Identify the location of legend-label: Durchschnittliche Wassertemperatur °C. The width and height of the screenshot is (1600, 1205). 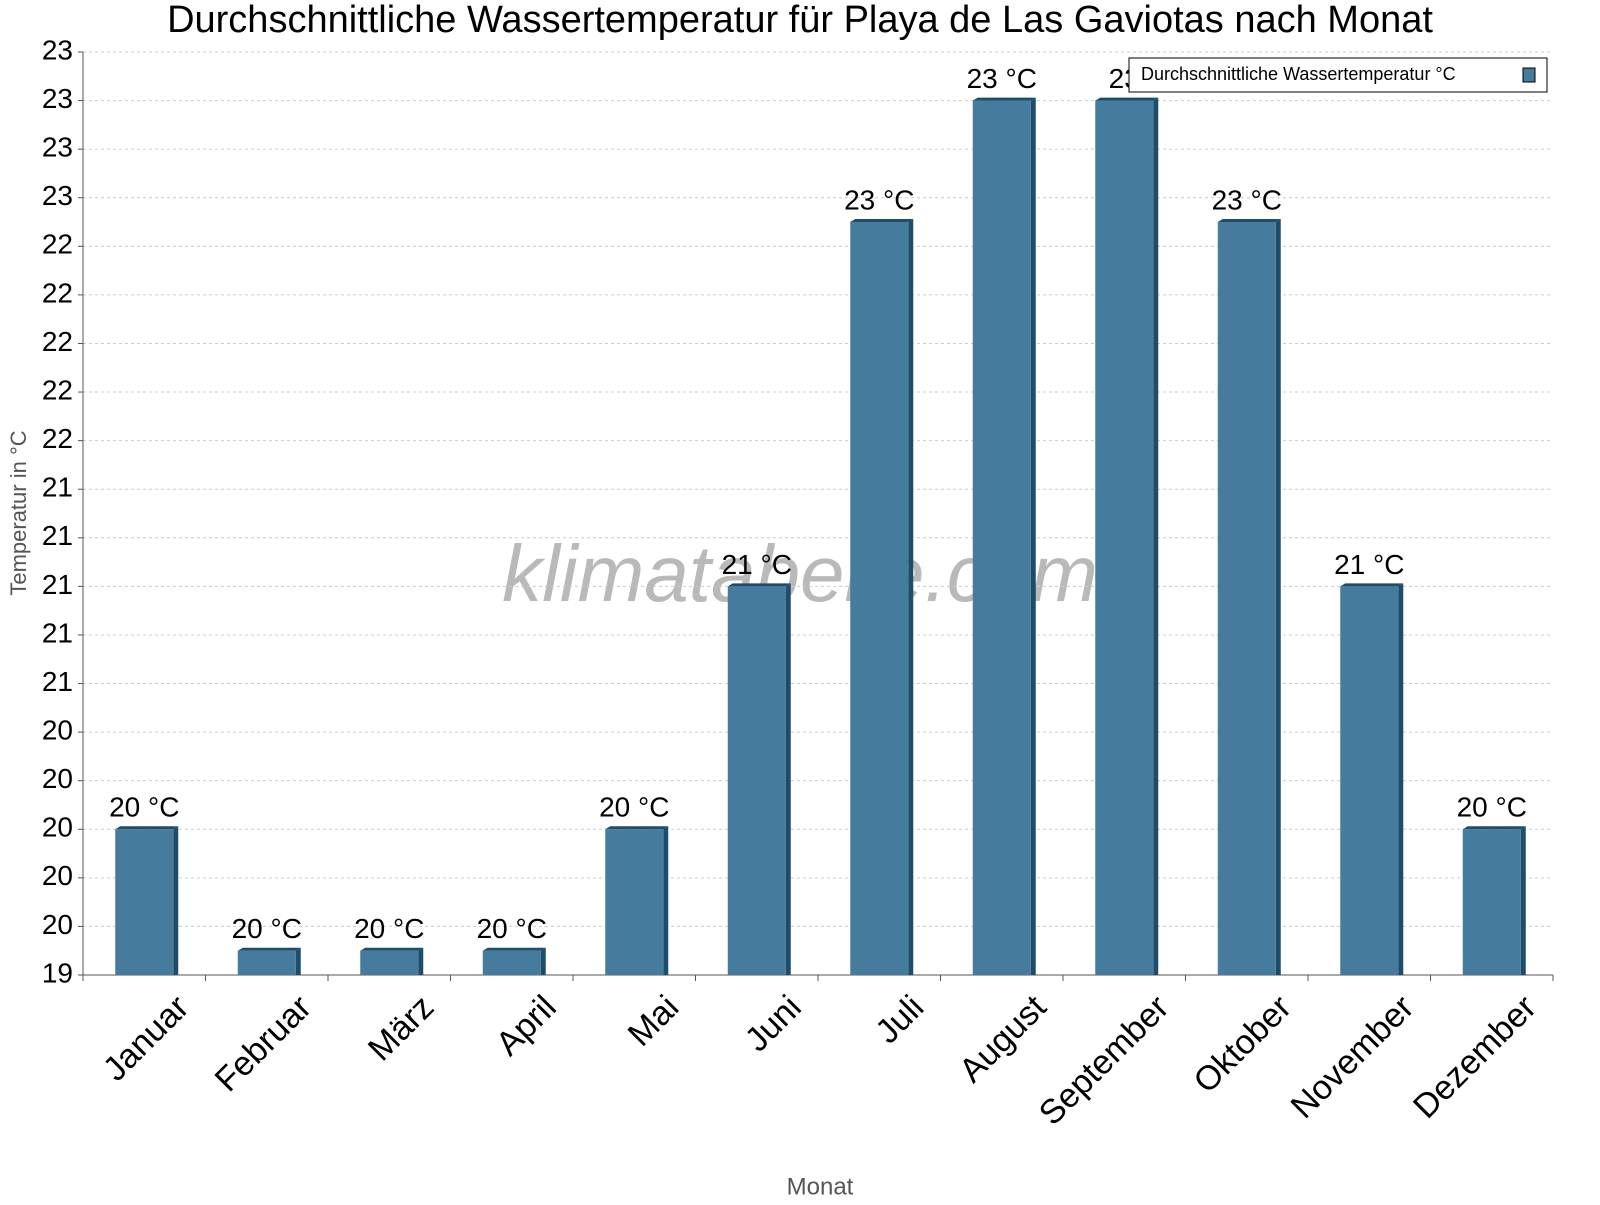
(1298, 74).